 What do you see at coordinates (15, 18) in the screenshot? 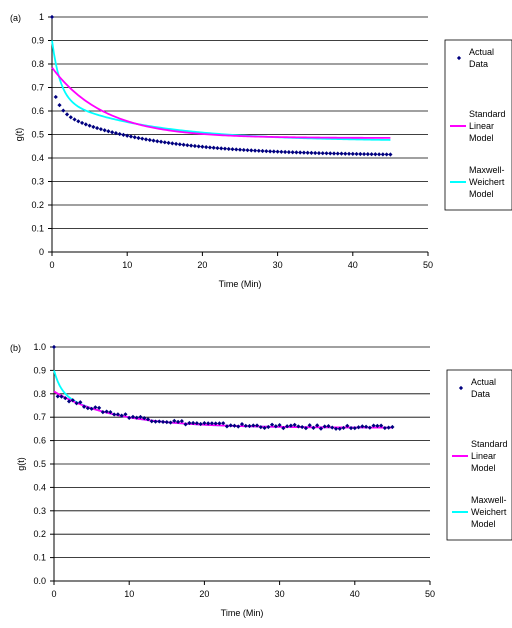
I see `panel-label: (a)` at bounding box center [15, 18].